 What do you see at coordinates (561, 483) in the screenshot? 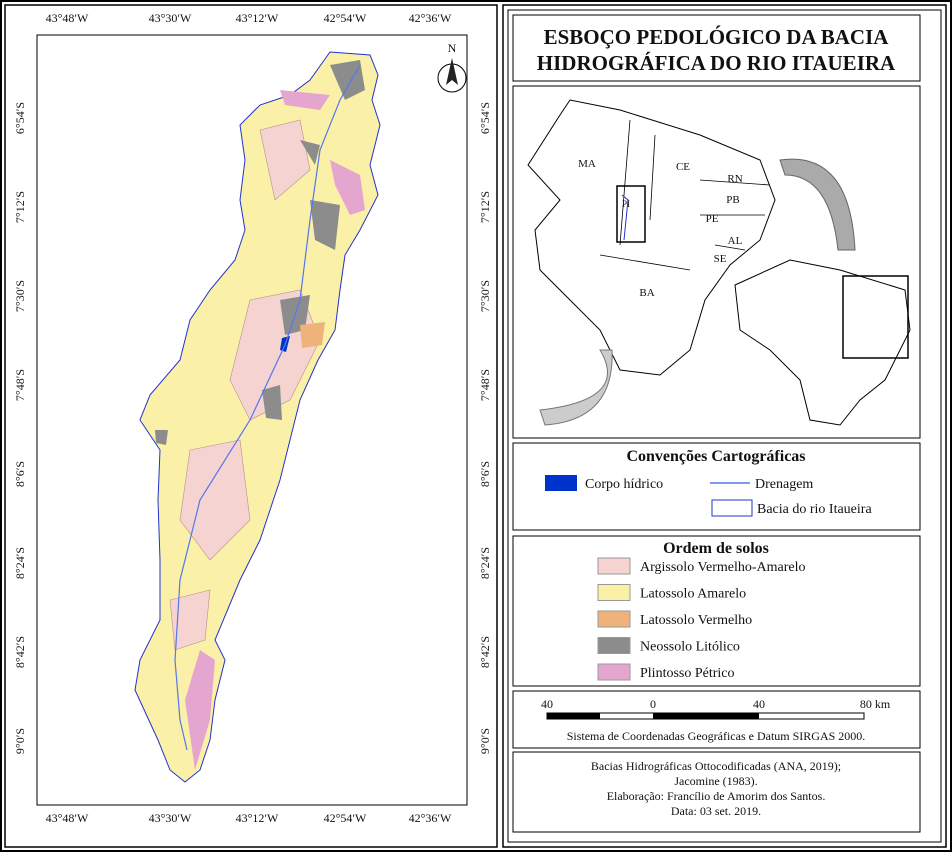
I see `water-swatch` at bounding box center [561, 483].